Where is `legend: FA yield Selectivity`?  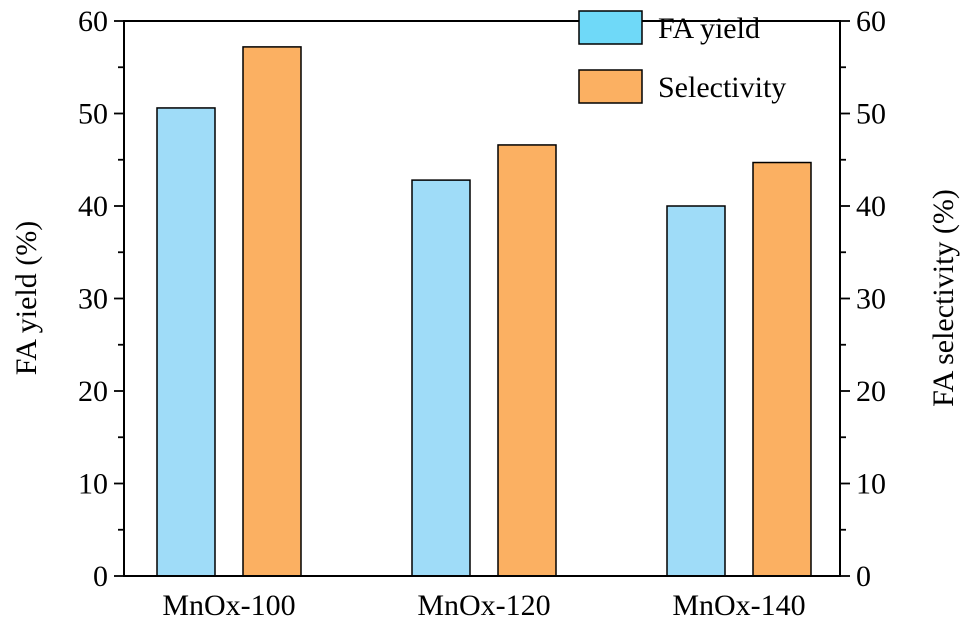
legend: FA yield Selectivity is located at coordinates (682, 57).